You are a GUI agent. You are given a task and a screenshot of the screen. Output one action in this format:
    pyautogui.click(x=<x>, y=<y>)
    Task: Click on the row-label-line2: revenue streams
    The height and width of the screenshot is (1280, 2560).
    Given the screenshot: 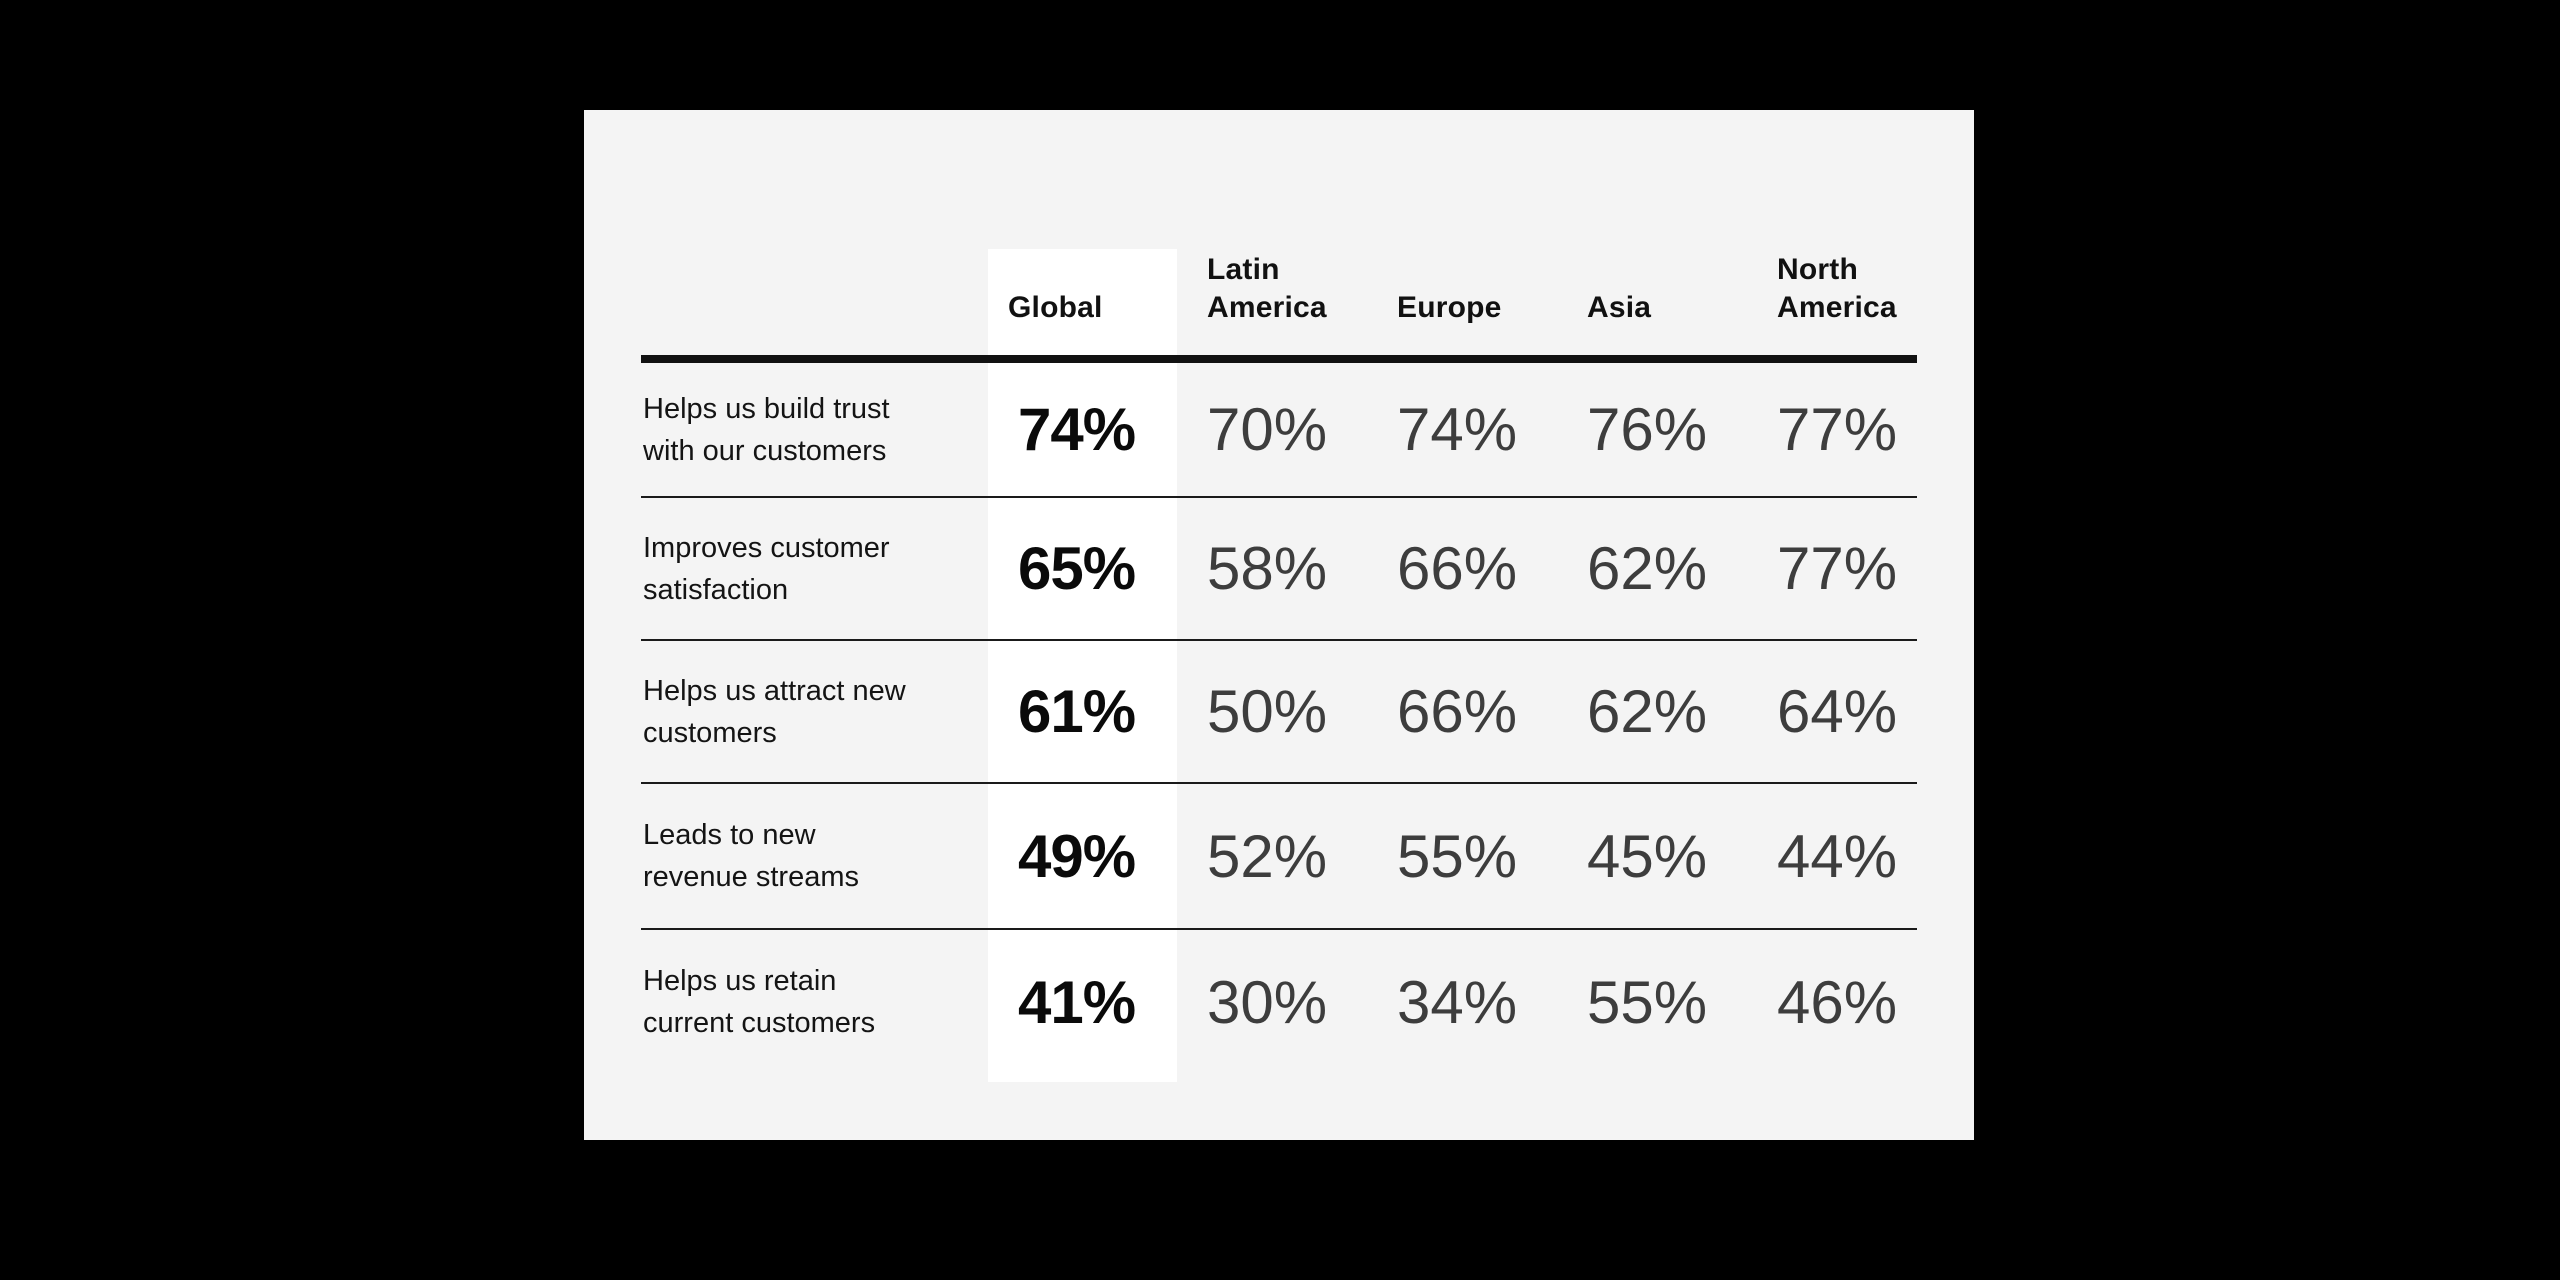 What is the action you would take?
    pyautogui.click(x=751, y=877)
    